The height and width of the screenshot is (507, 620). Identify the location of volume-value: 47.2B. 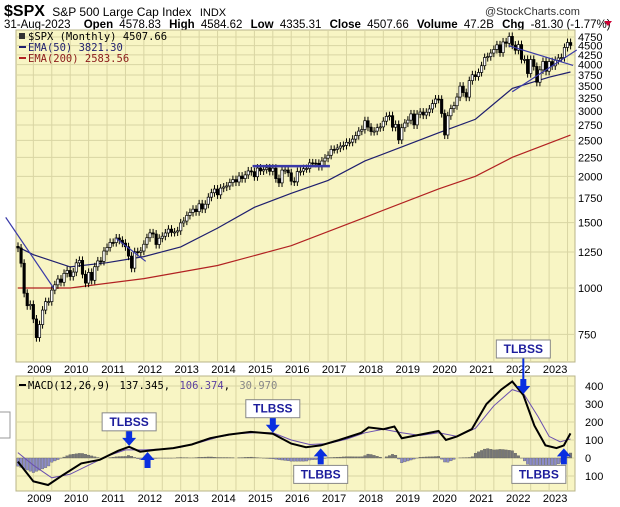
(479, 25).